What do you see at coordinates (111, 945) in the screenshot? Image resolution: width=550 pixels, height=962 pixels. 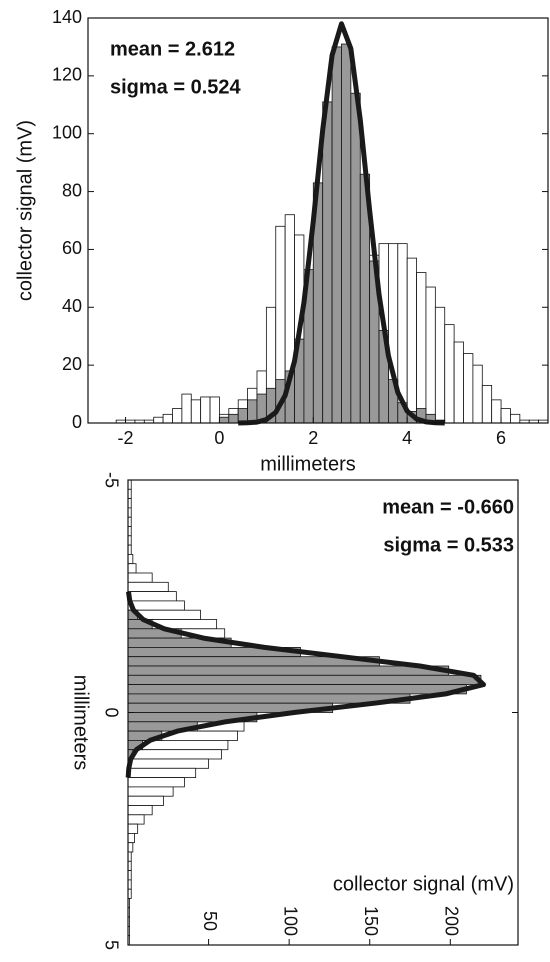 I see `y-tick-label: 5` at bounding box center [111, 945].